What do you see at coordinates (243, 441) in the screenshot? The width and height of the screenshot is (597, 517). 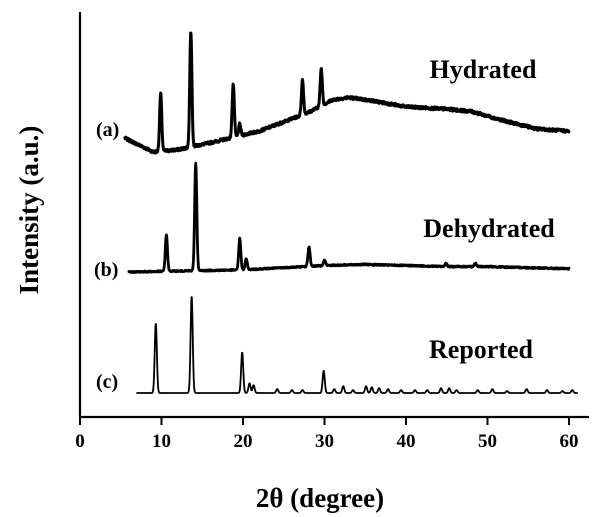 I see `x-tick-label: 20` at bounding box center [243, 441].